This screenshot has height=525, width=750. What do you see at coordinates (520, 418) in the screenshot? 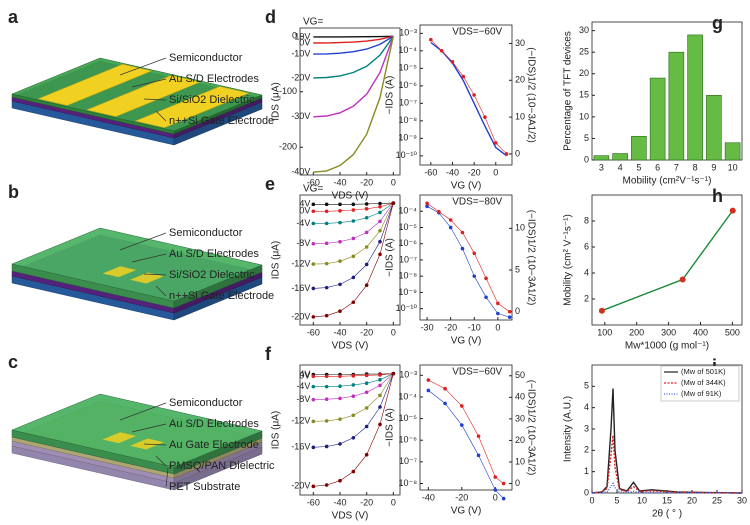
I see `y2-tick-label: 30` at bounding box center [520, 418].